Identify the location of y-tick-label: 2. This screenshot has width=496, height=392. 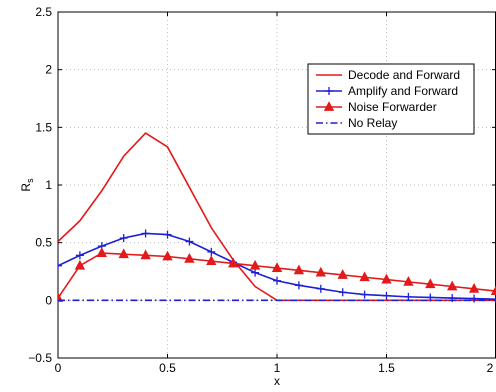
(48, 70).